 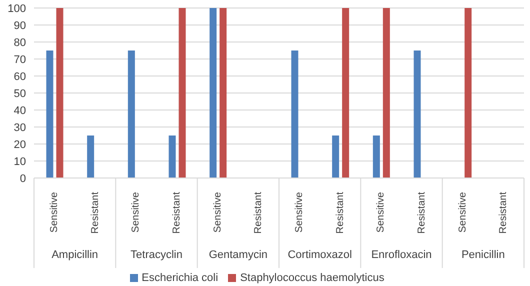 I want to click on y-tick-label: 90, so click(x=20, y=26).